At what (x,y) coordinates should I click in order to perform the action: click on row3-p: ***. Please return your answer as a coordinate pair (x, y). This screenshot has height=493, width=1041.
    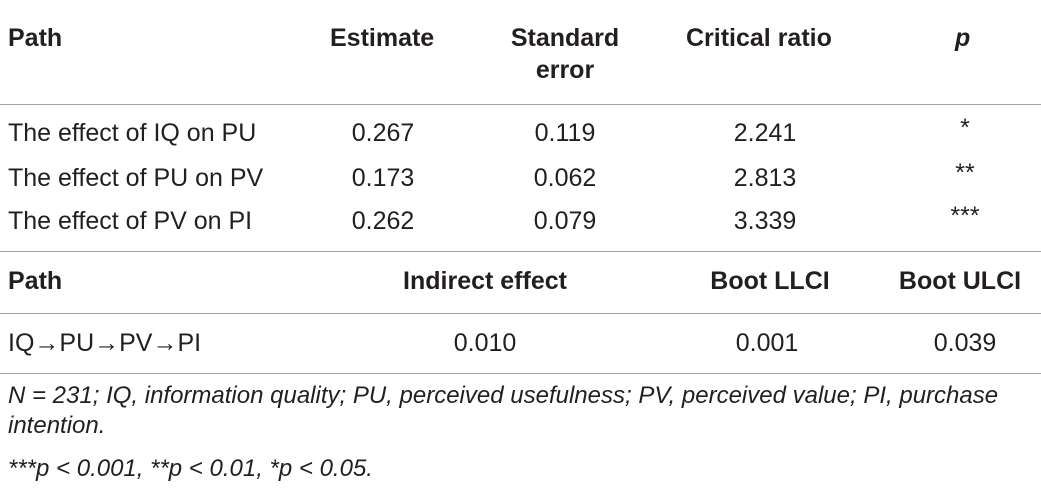
    Looking at the image, I should click on (965, 216).